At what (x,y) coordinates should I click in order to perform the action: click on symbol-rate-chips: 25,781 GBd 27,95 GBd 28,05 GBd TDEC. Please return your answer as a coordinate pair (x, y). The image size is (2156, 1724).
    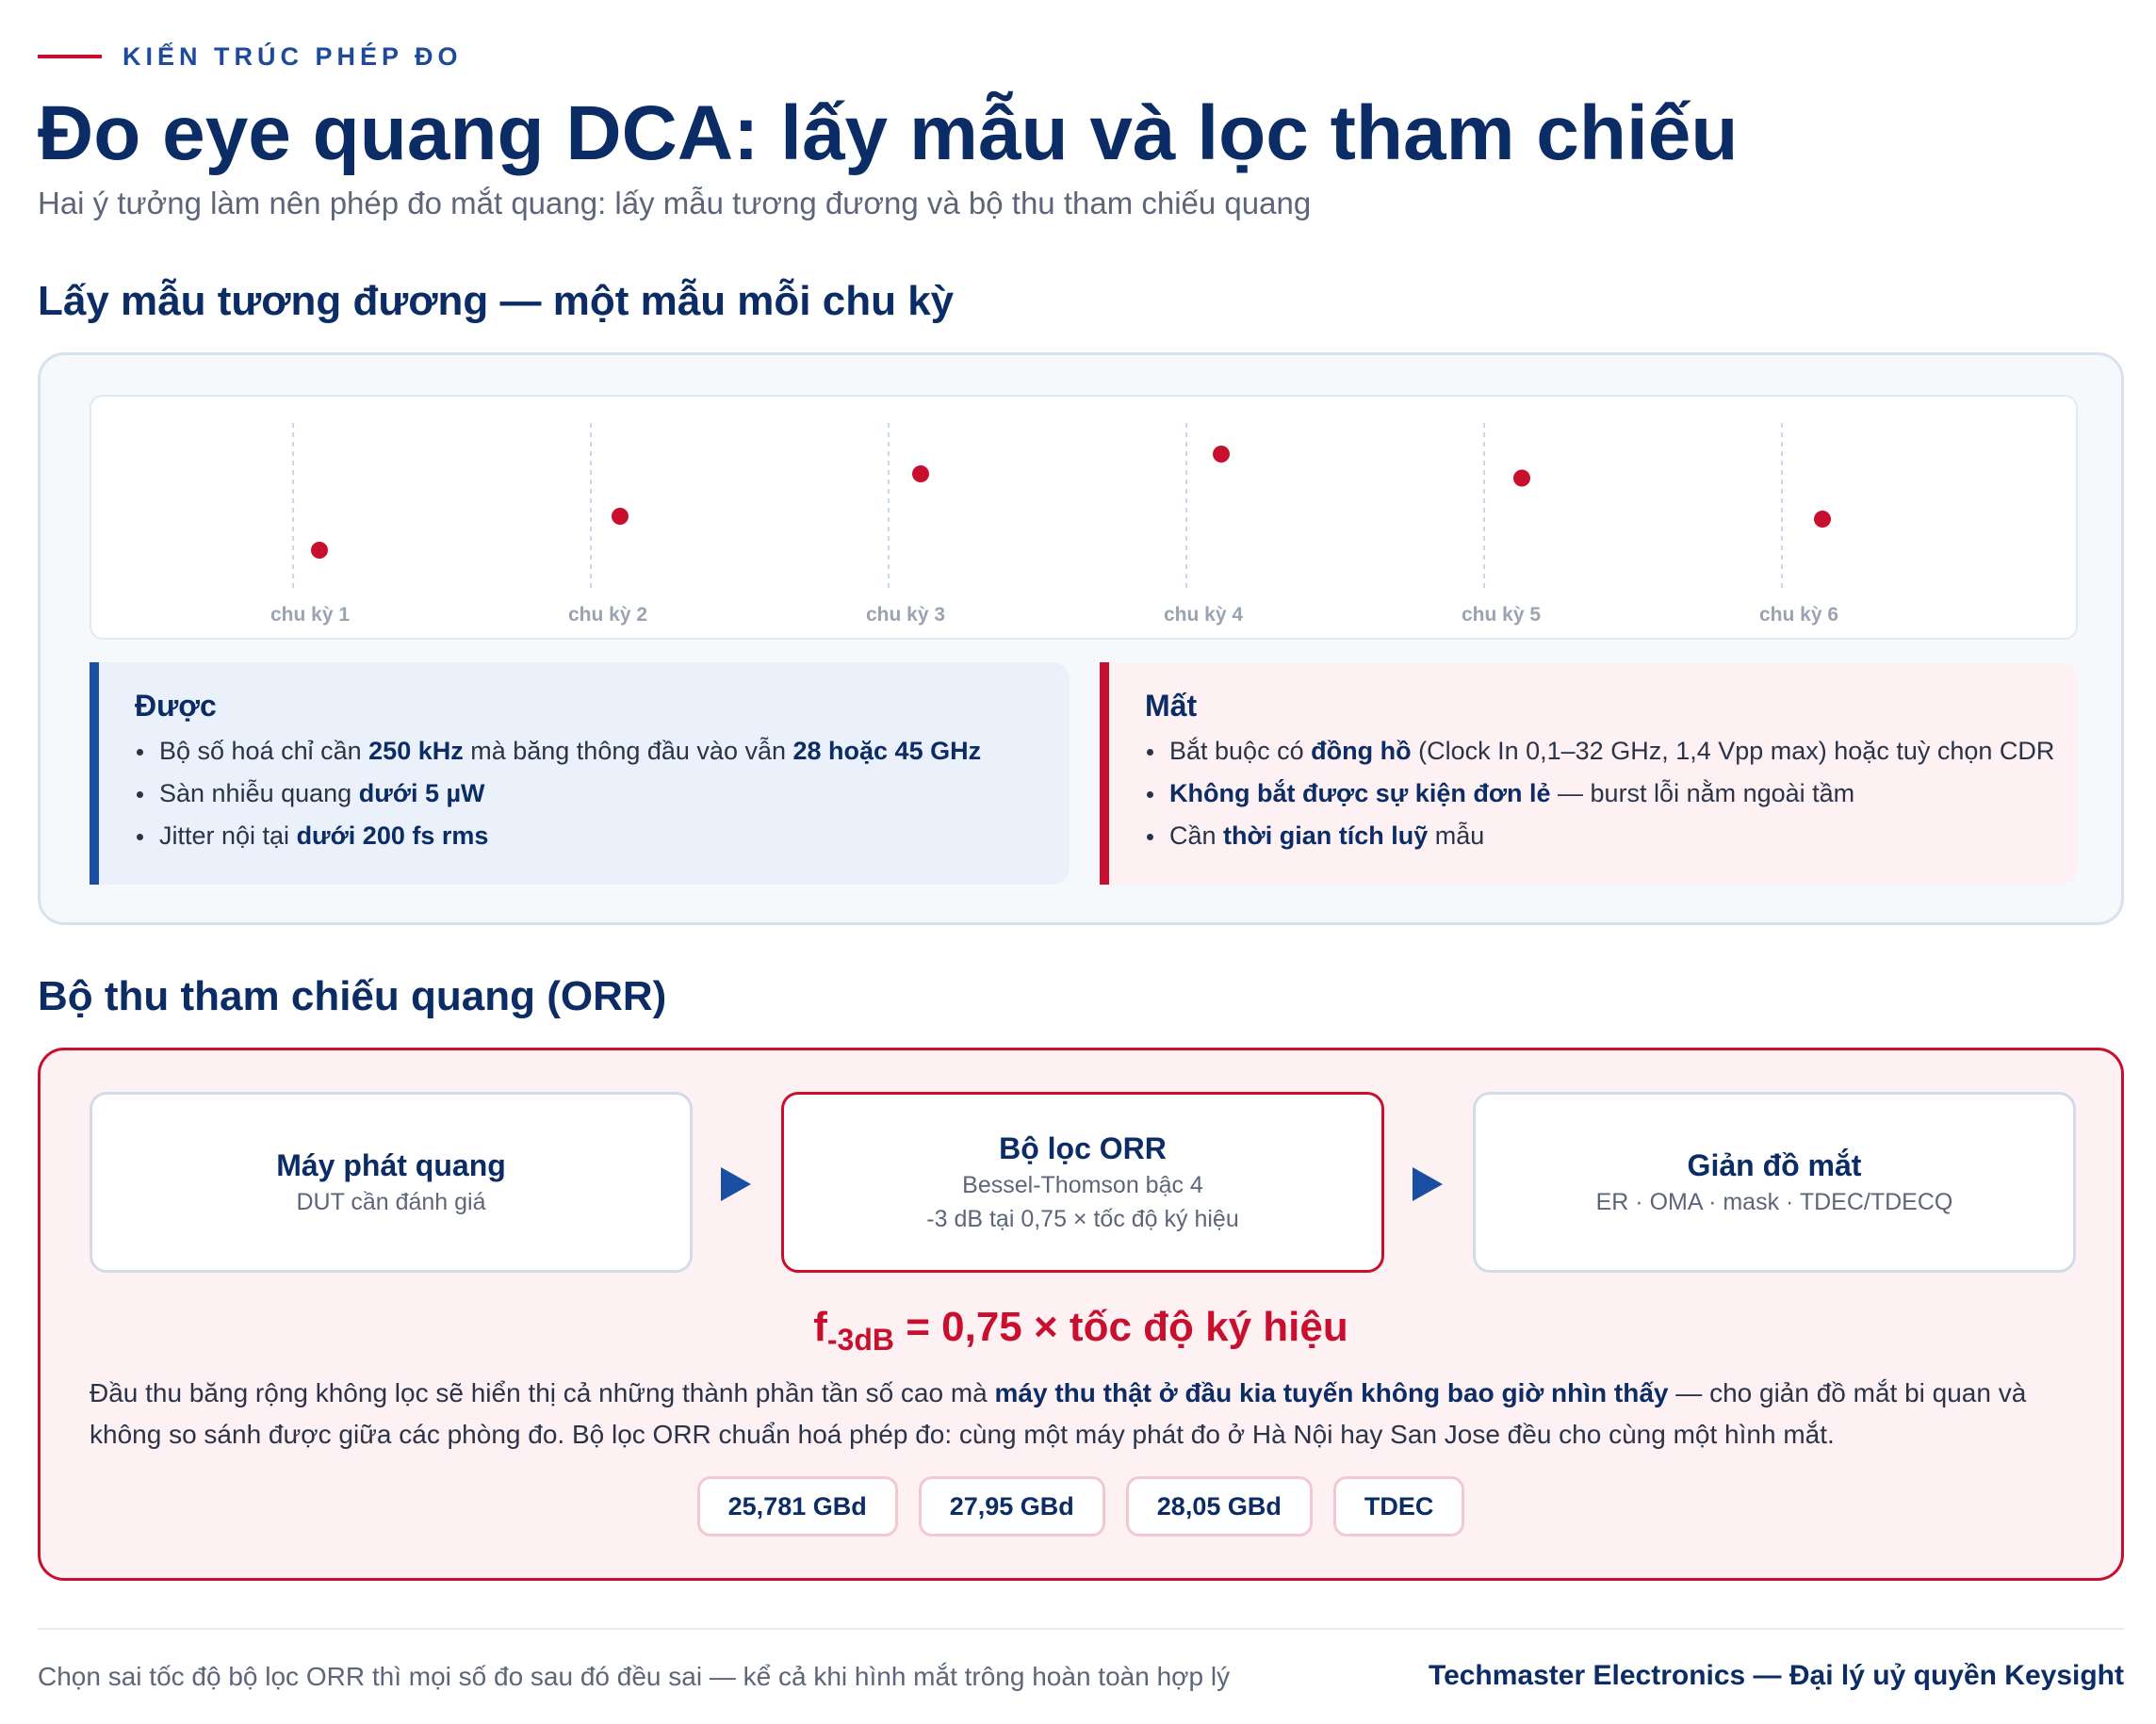
    Looking at the image, I should click on (1081, 1506).